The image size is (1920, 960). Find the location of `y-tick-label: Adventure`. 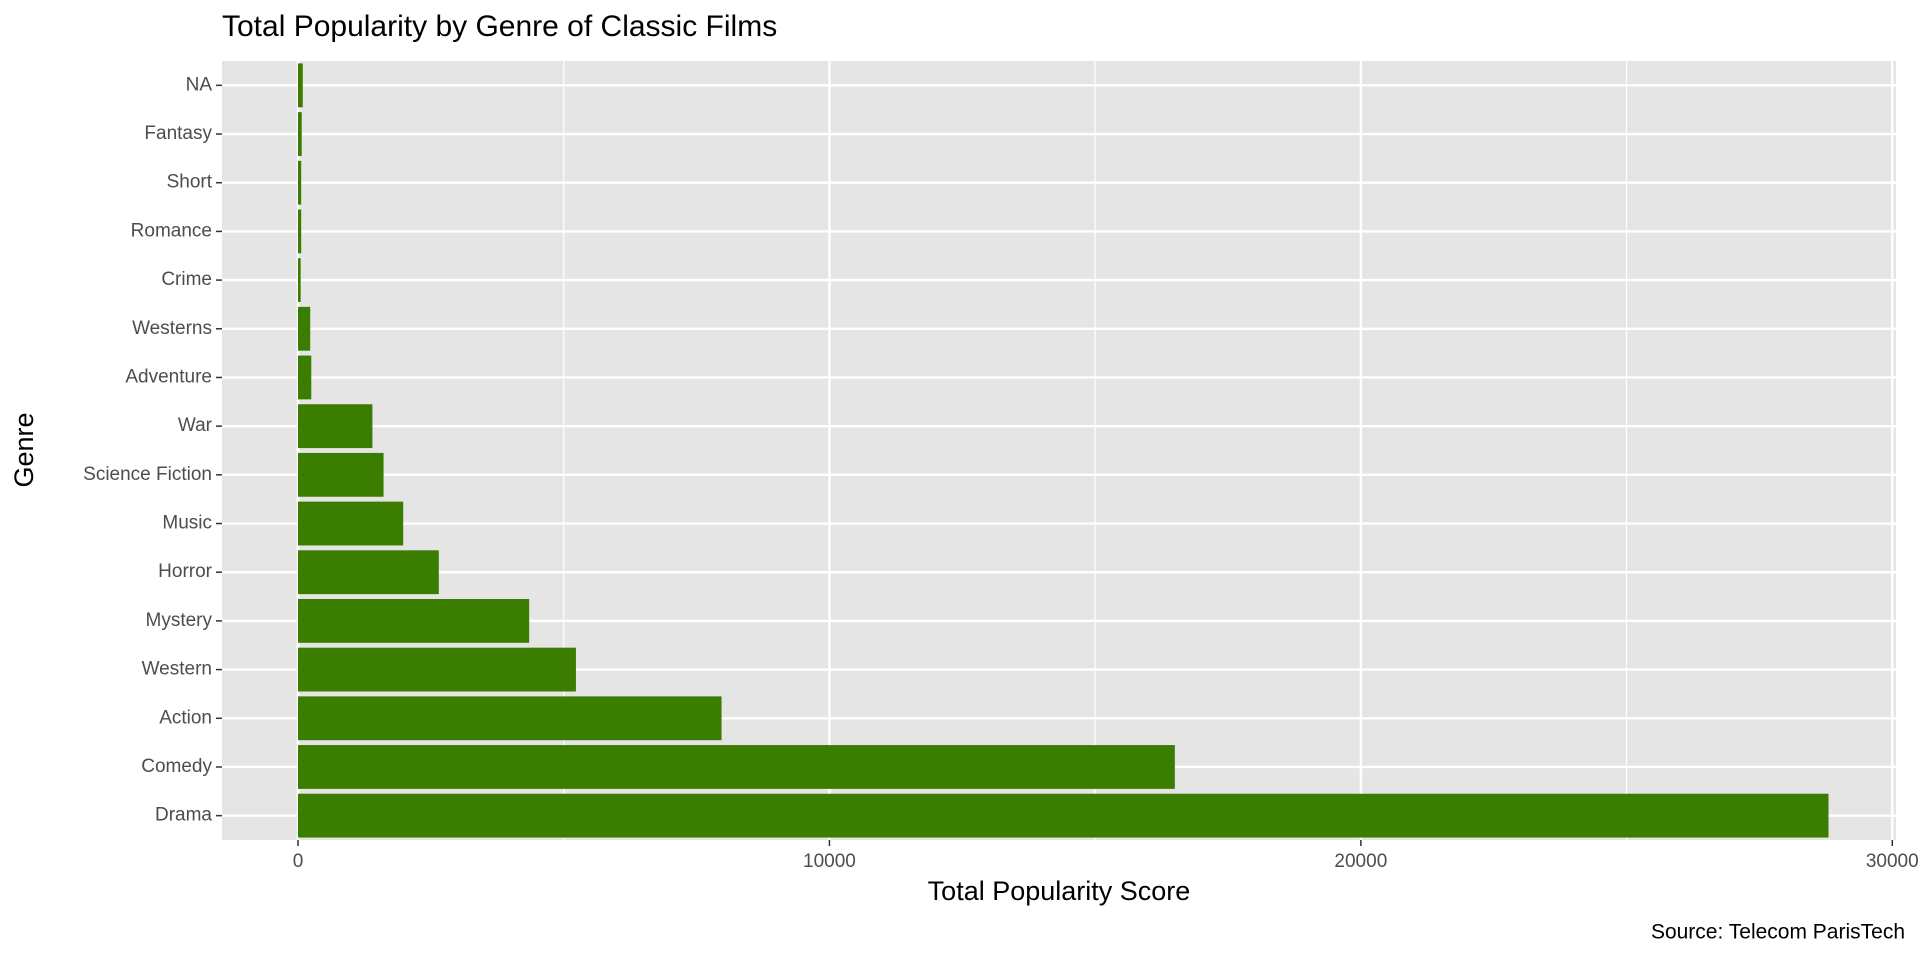

y-tick-label: Adventure is located at coordinates (168, 376).